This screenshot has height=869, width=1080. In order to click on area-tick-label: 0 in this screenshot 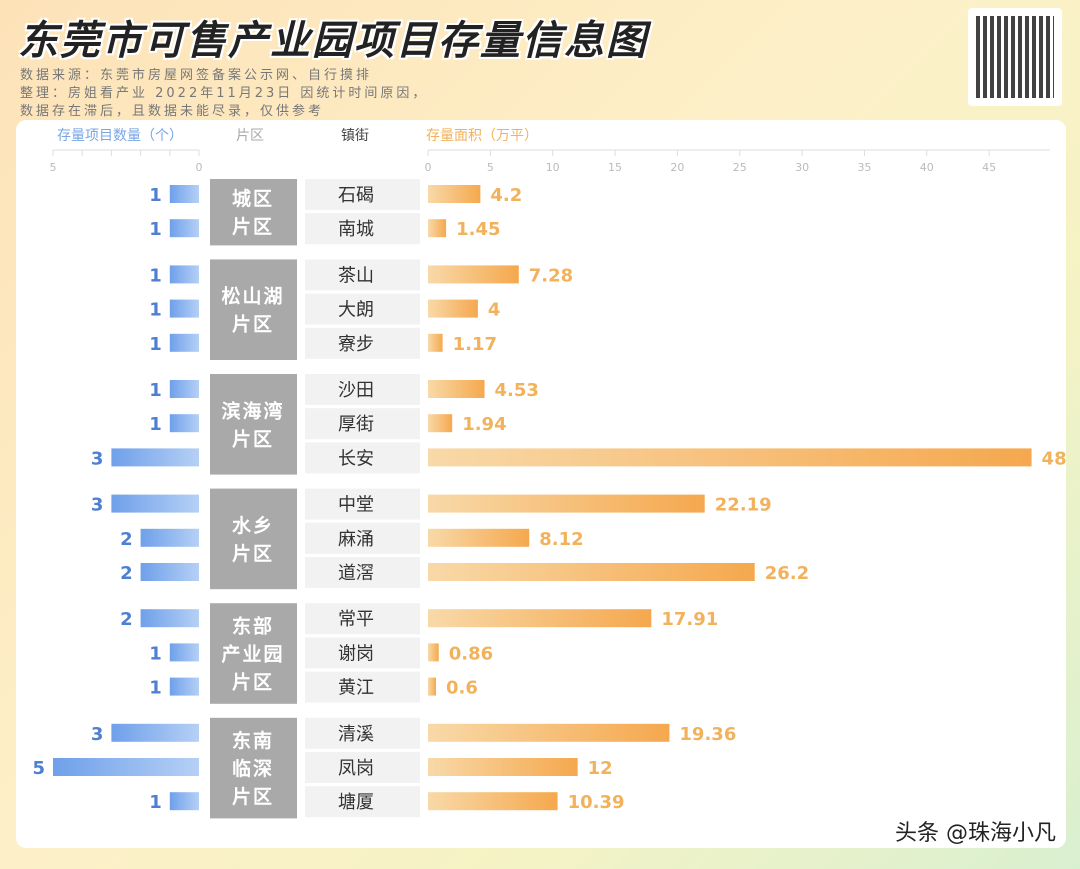, I will do `click(428, 167)`.